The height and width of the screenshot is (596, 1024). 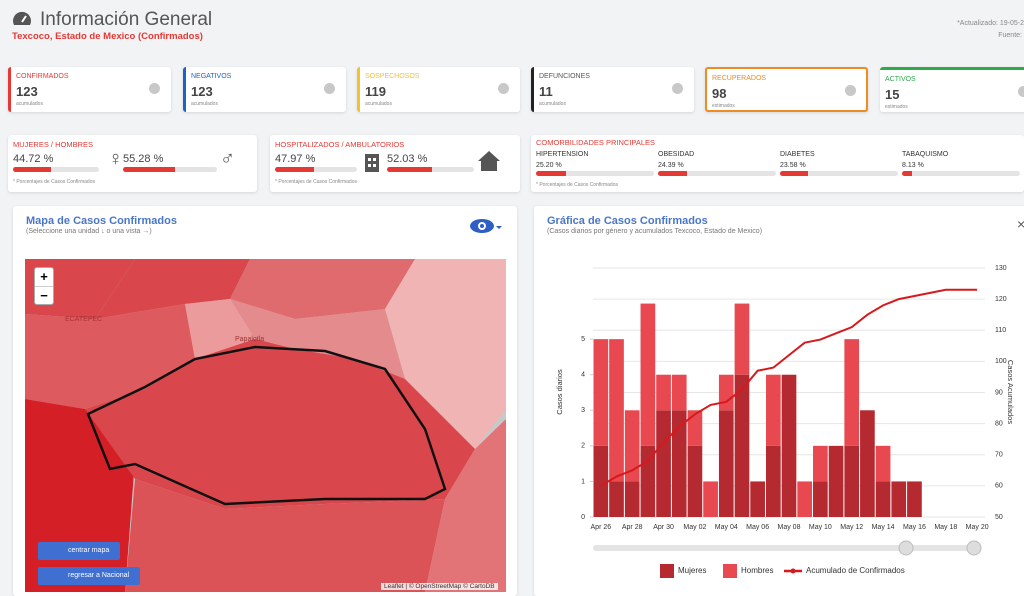 What do you see at coordinates (692, 570) in the screenshot?
I see `legend-label: Mujeres` at bounding box center [692, 570].